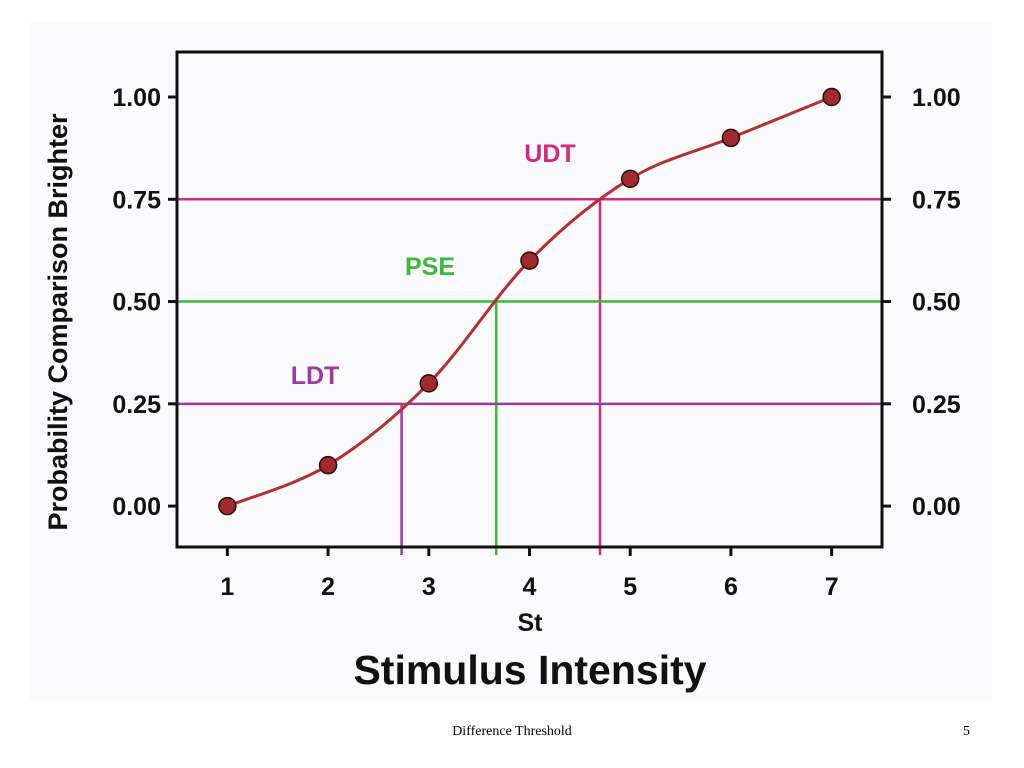 The height and width of the screenshot is (768, 1024). I want to click on x-tick-label: 4, so click(530, 587).